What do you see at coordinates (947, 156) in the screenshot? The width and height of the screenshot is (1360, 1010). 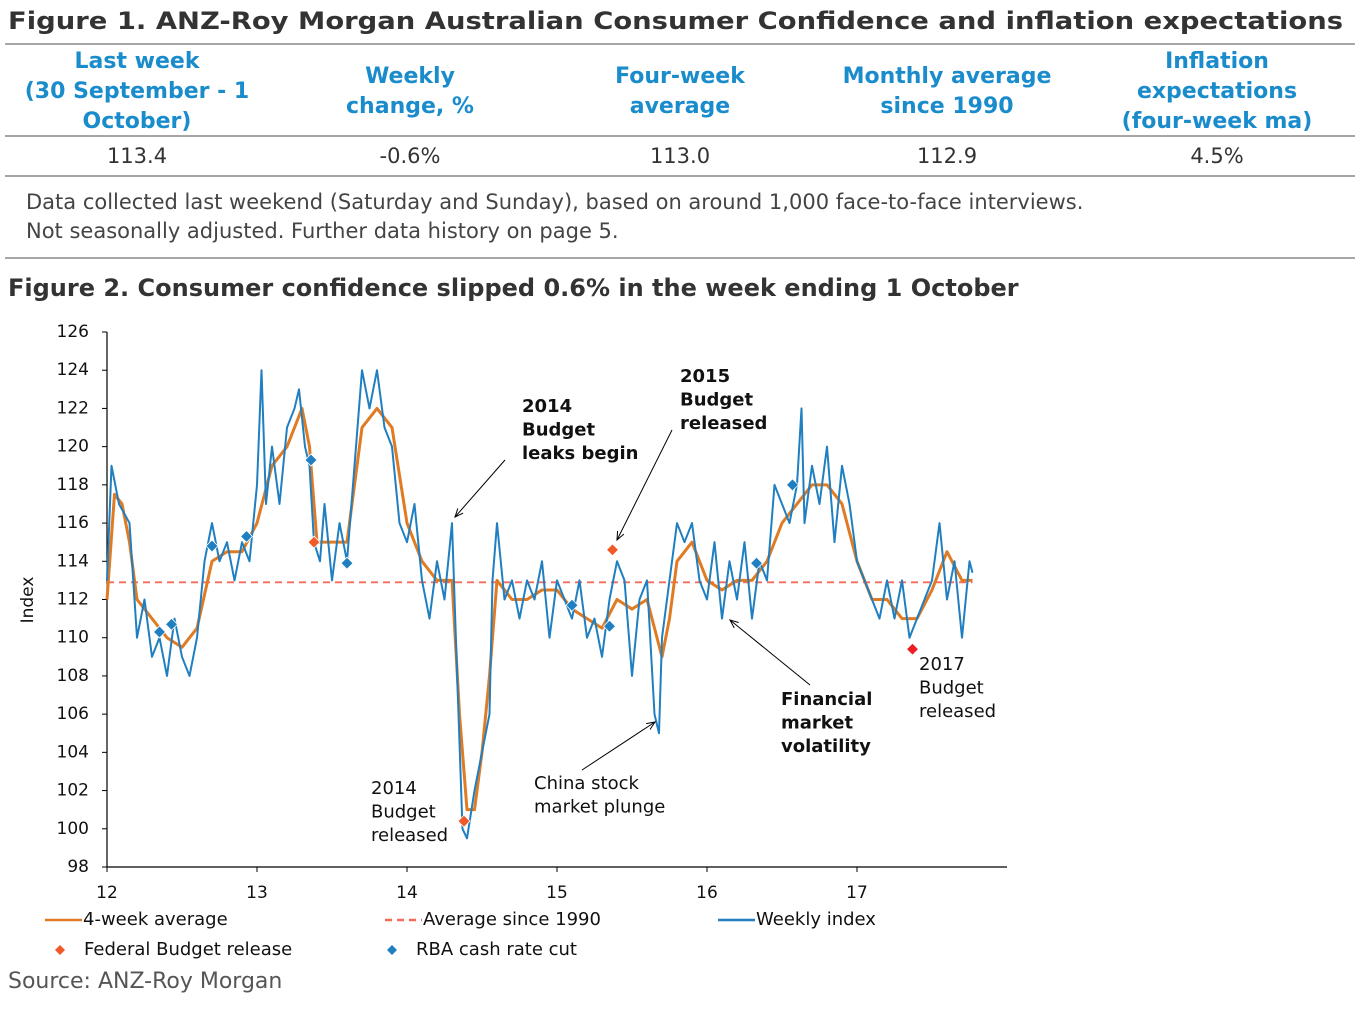 I see `table-cell: 112.9` at bounding box center [947, 156].